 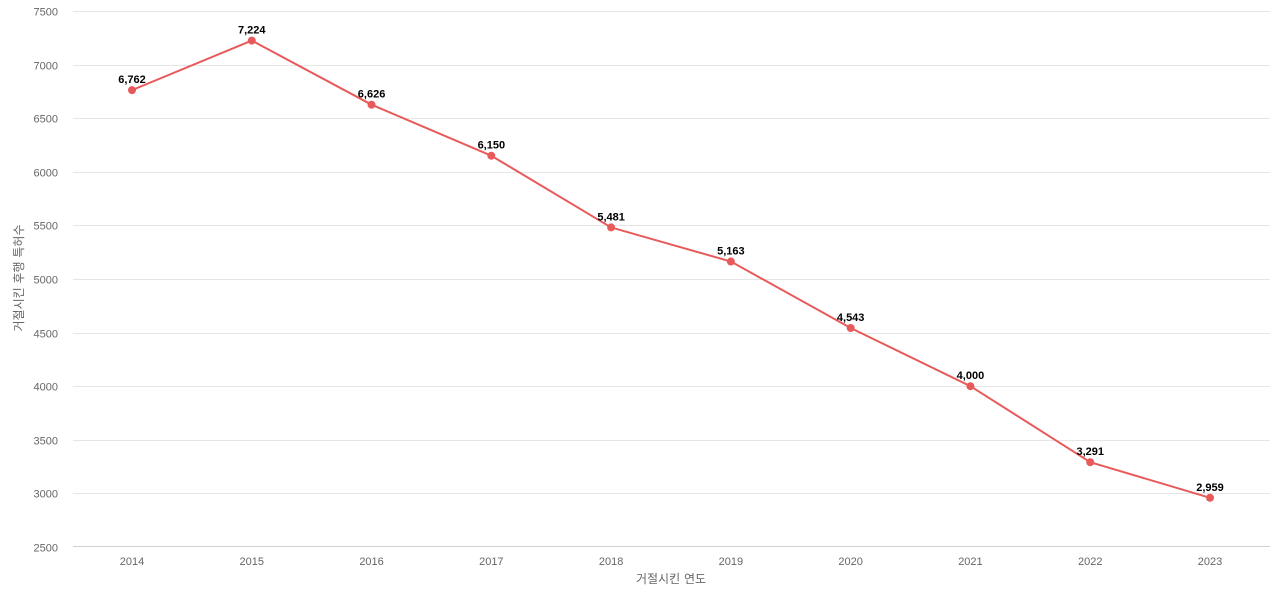 What do you see at coordinates (491, 562) in the screenshot?
I see `x-tick-label: 2017` at bounding box center [491, 562].